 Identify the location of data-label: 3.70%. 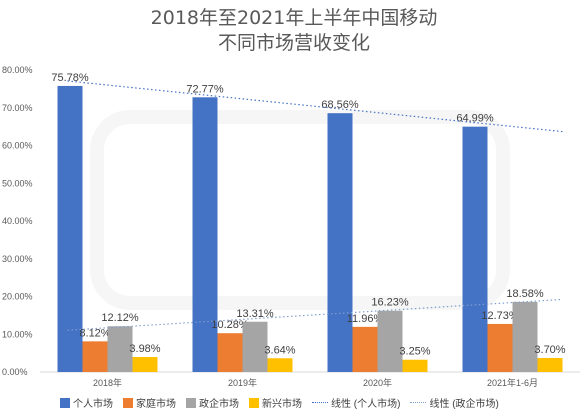
(549, 350).